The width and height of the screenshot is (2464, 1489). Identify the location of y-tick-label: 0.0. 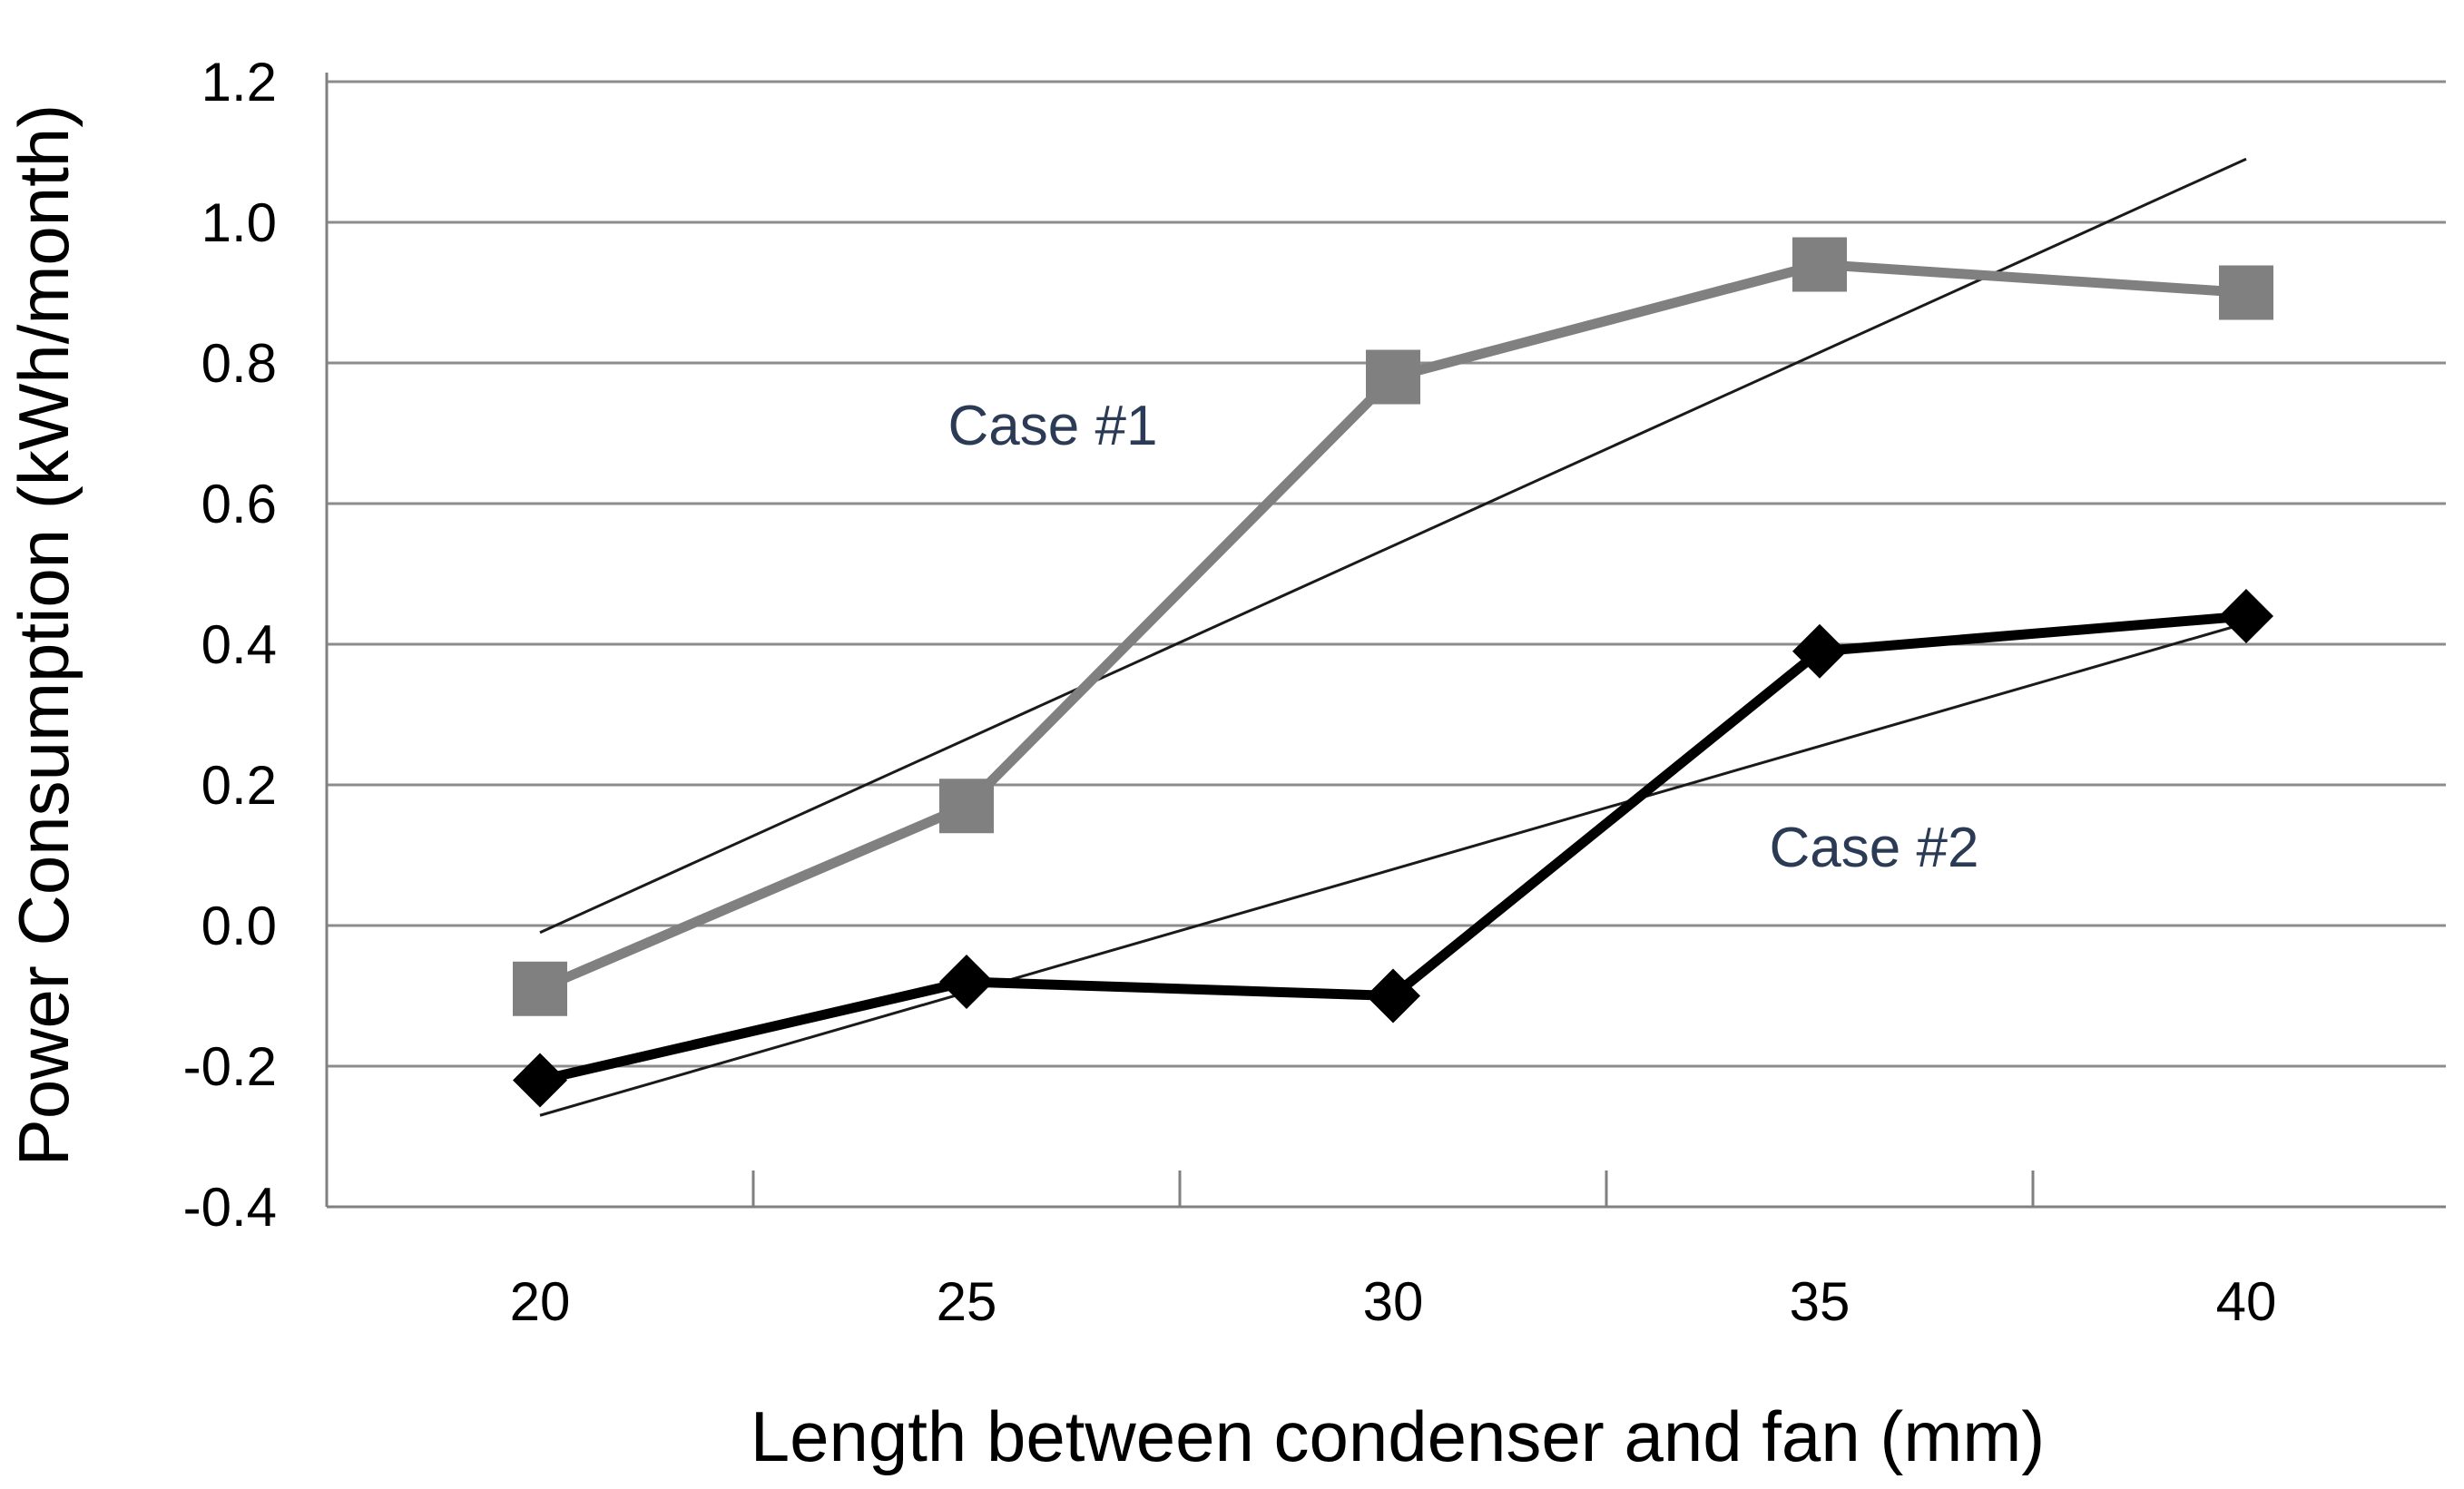
(239, 926).